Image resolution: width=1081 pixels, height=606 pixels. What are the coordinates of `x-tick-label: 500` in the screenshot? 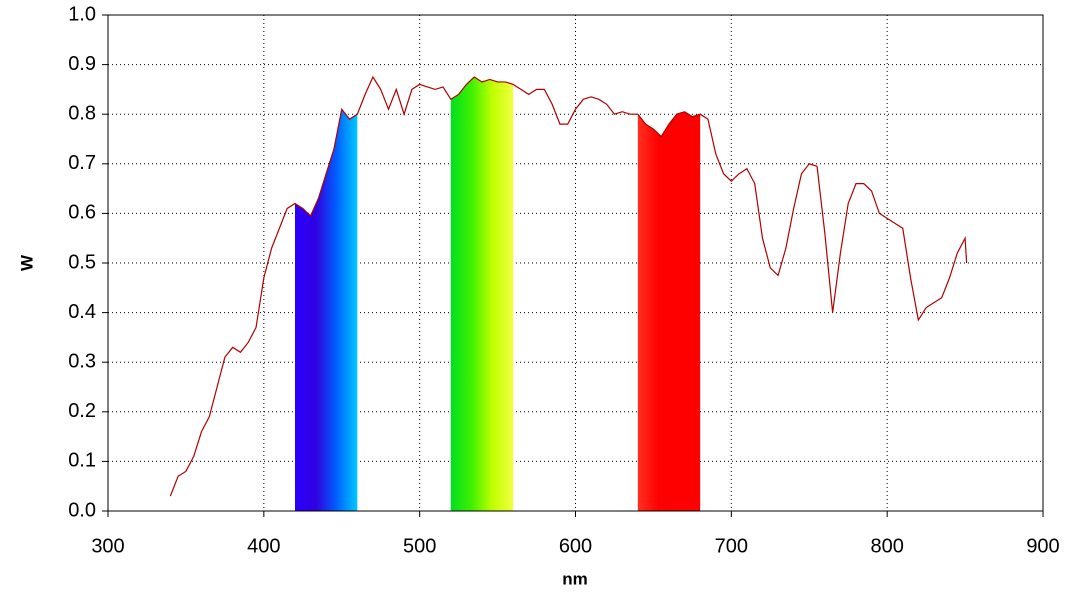 It's located at (419, 546).